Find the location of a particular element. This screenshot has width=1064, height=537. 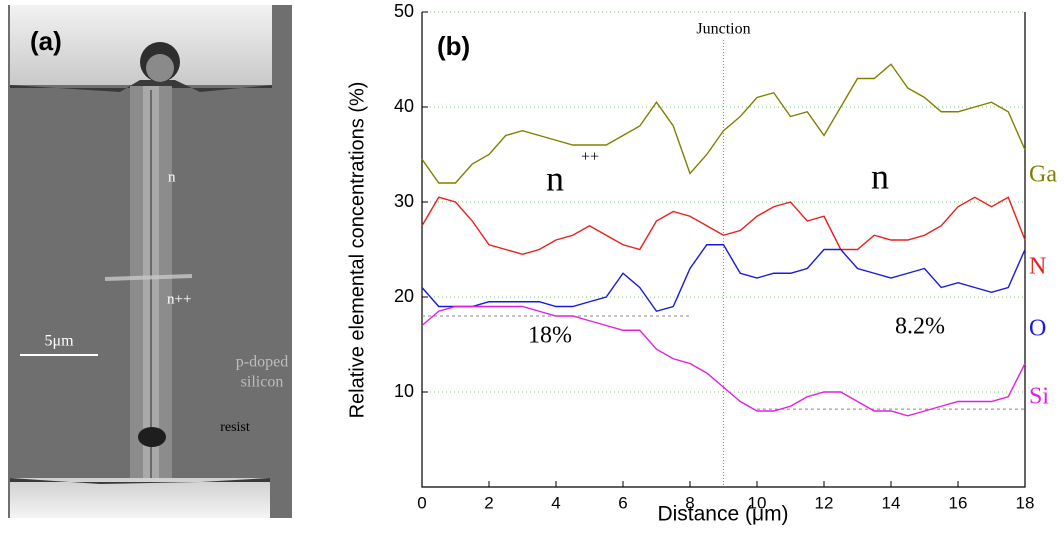

y-tick-label: 50 is located at coordinates (404, 11).